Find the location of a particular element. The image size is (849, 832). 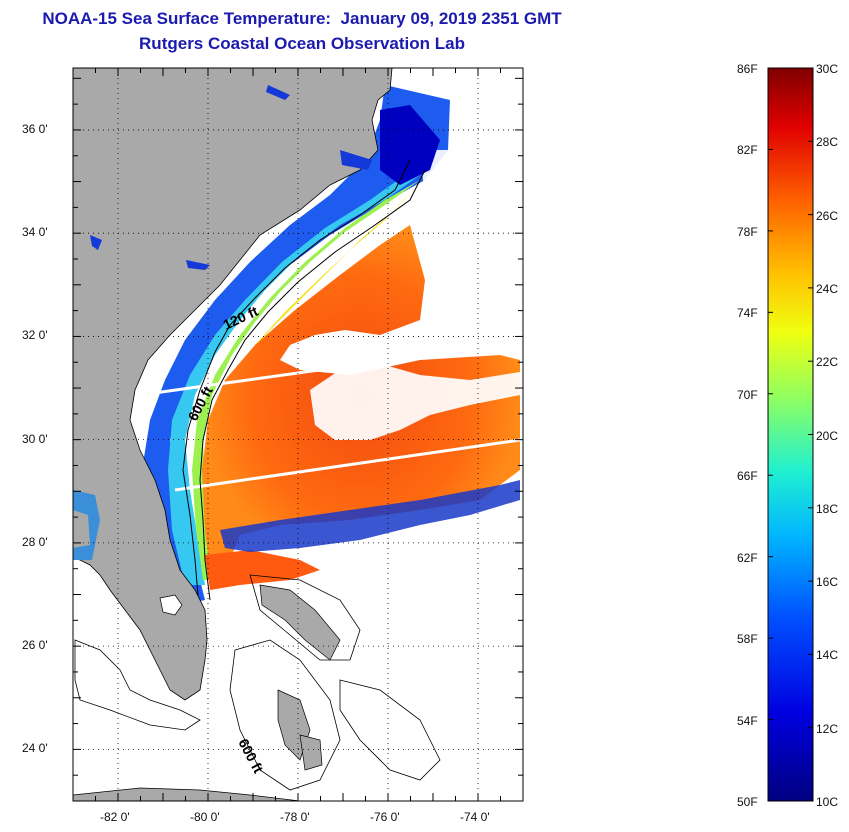

cuba-coast is located at coordinates (187, 794).